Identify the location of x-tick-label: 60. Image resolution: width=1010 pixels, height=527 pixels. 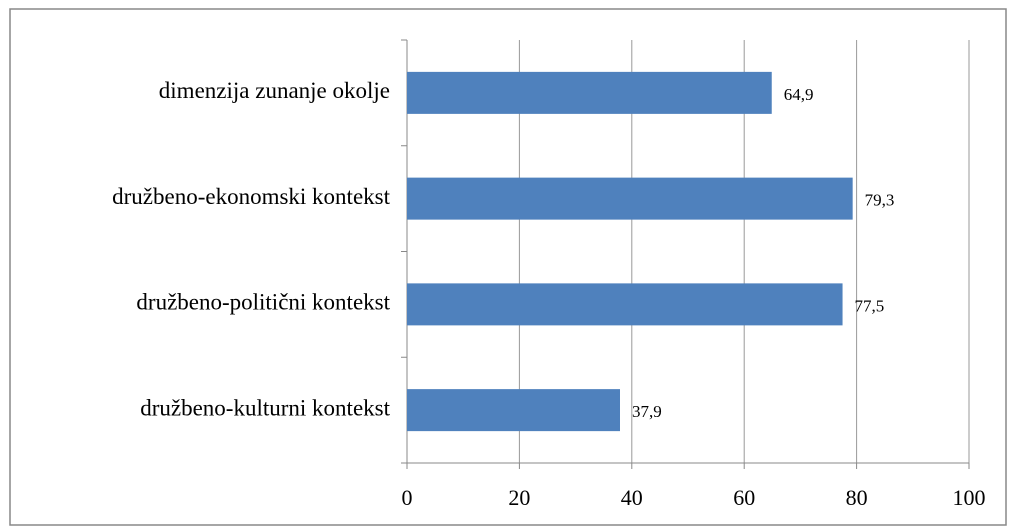
(744, 497).